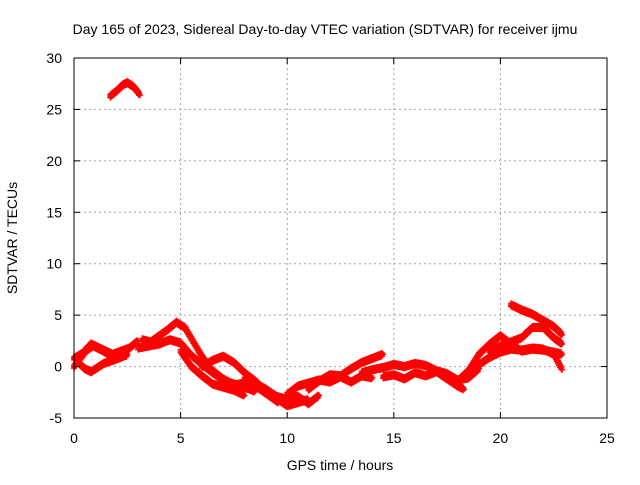 The width and height of the screenshot is (640, 485). Describe the element at coordinates (340, 465) in the screenshot. I see `x-axis-label: GPS time / hours` at that location.